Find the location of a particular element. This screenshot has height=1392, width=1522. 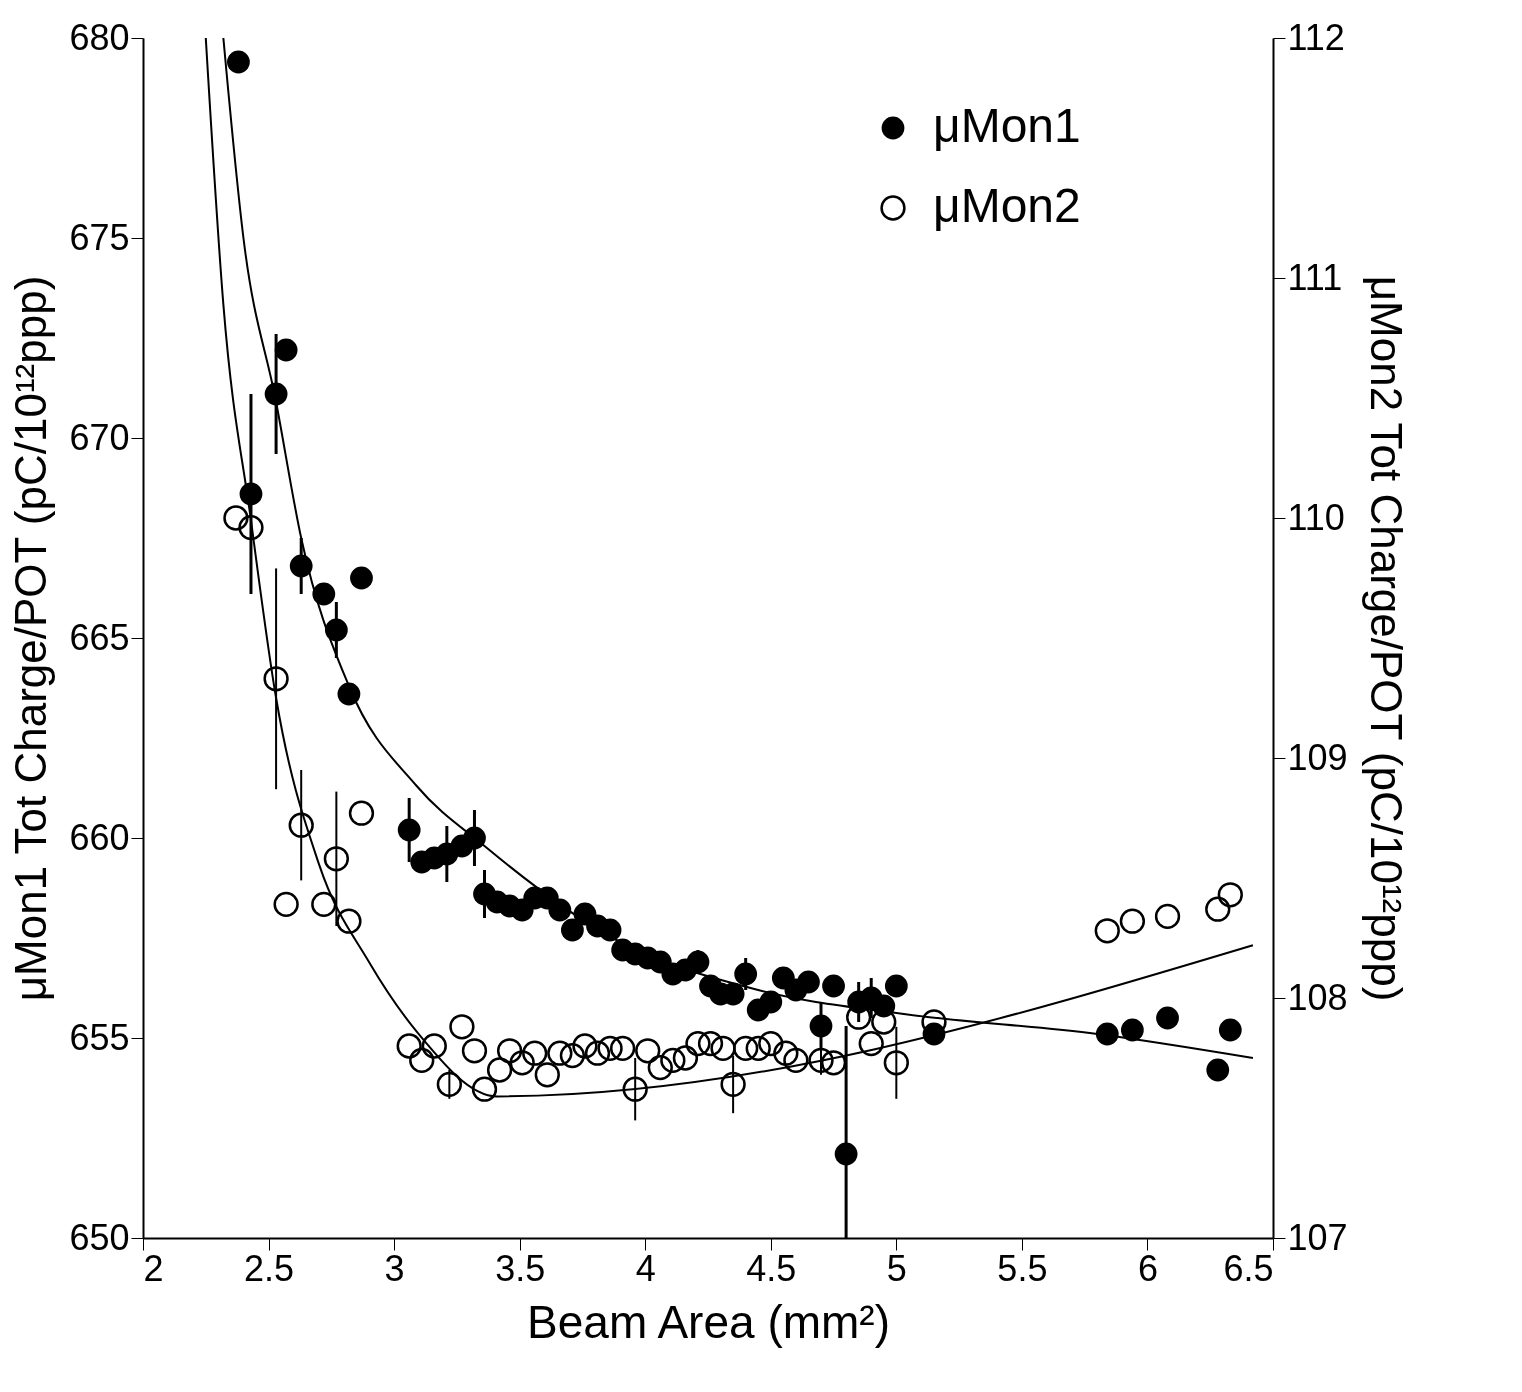

y-tick-label: 660 is located at coordinates (99, 837).